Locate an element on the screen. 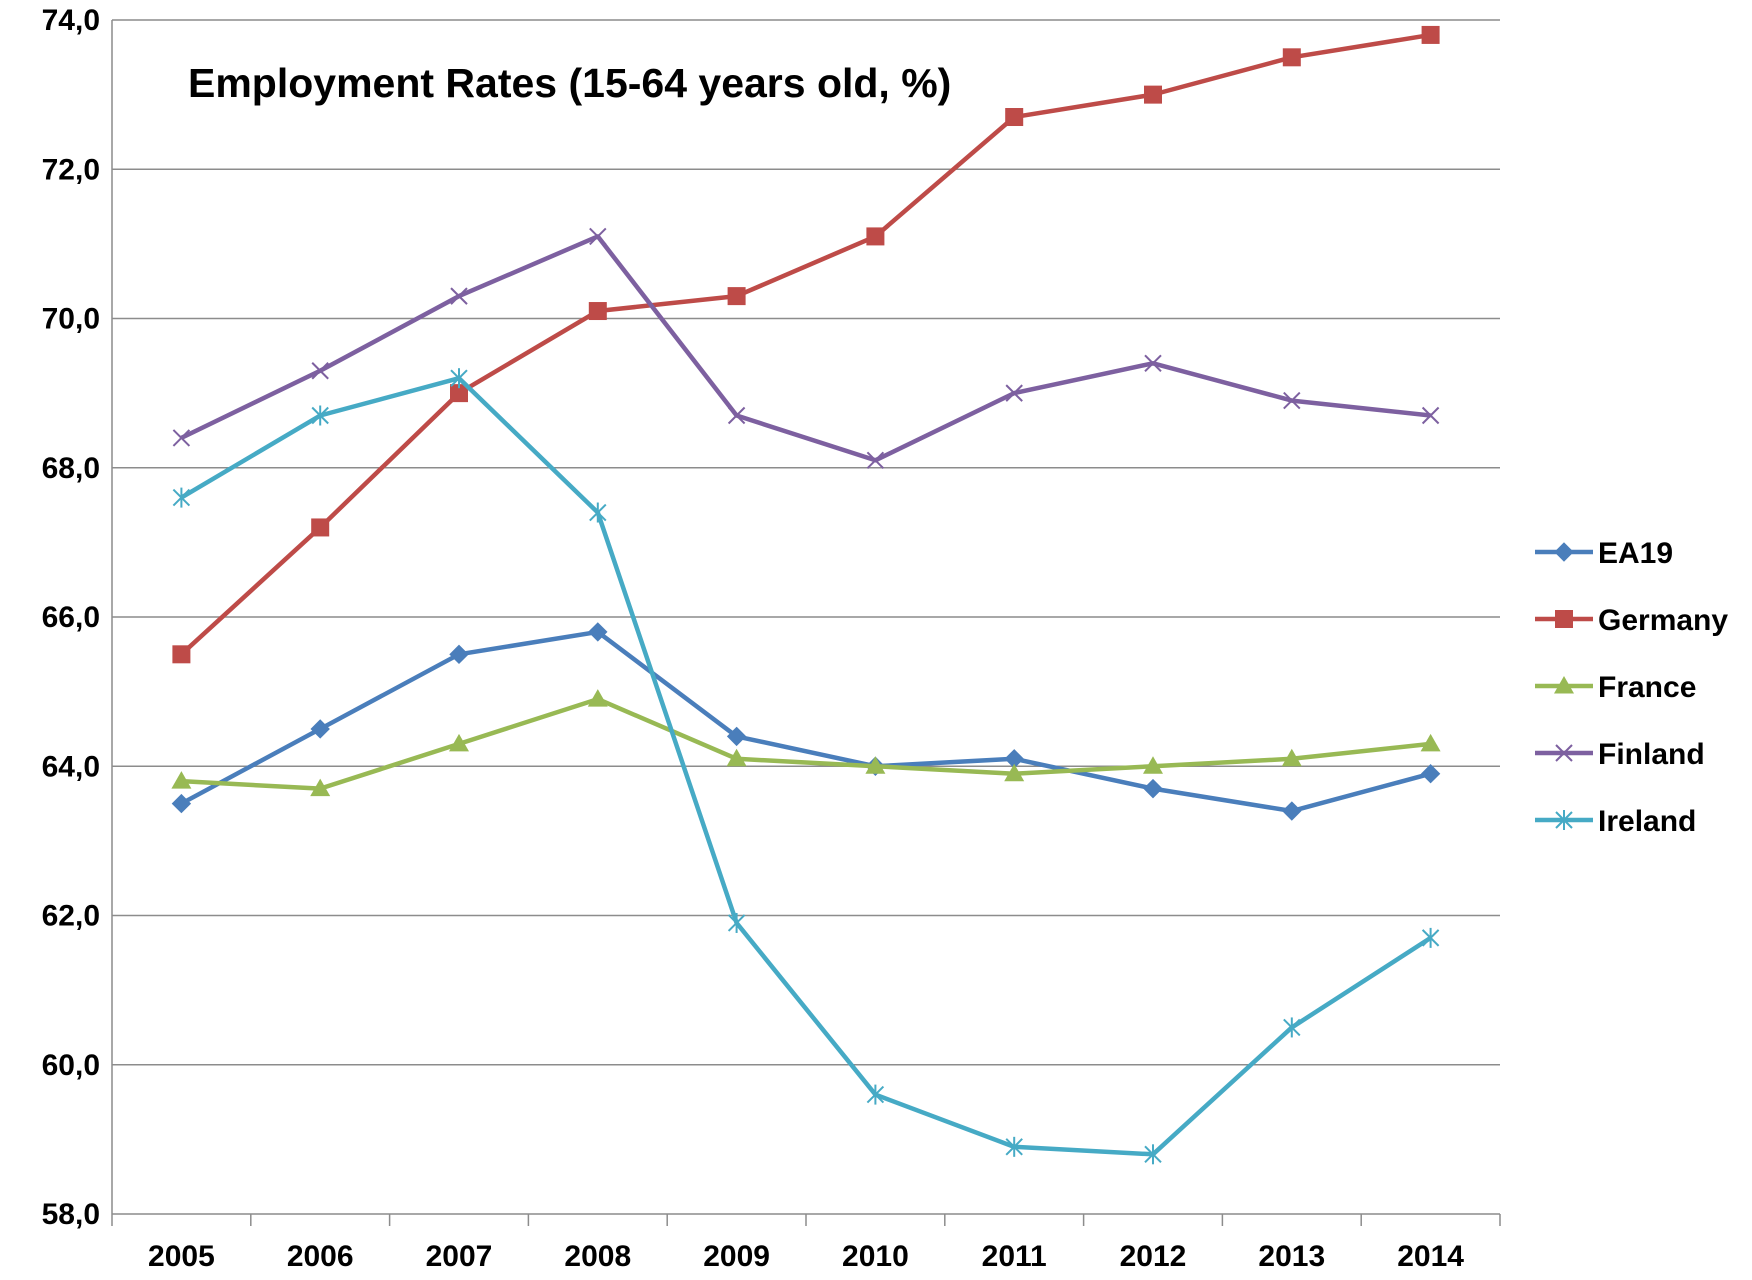 The image size is (1752, 1280). x-tick-label: 2005 is located at coordinates (181, 1256).